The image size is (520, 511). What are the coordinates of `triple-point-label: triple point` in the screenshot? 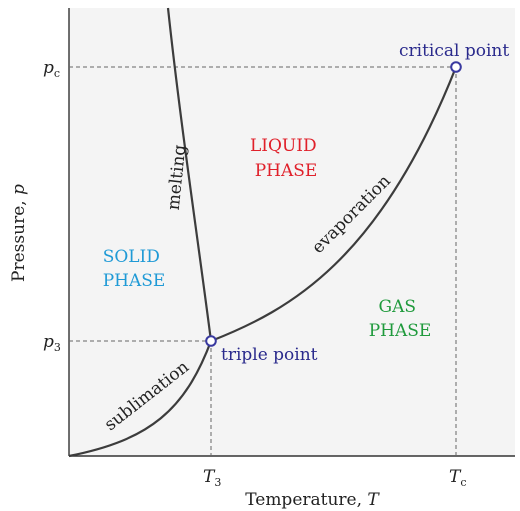 It's located at (269, 355).